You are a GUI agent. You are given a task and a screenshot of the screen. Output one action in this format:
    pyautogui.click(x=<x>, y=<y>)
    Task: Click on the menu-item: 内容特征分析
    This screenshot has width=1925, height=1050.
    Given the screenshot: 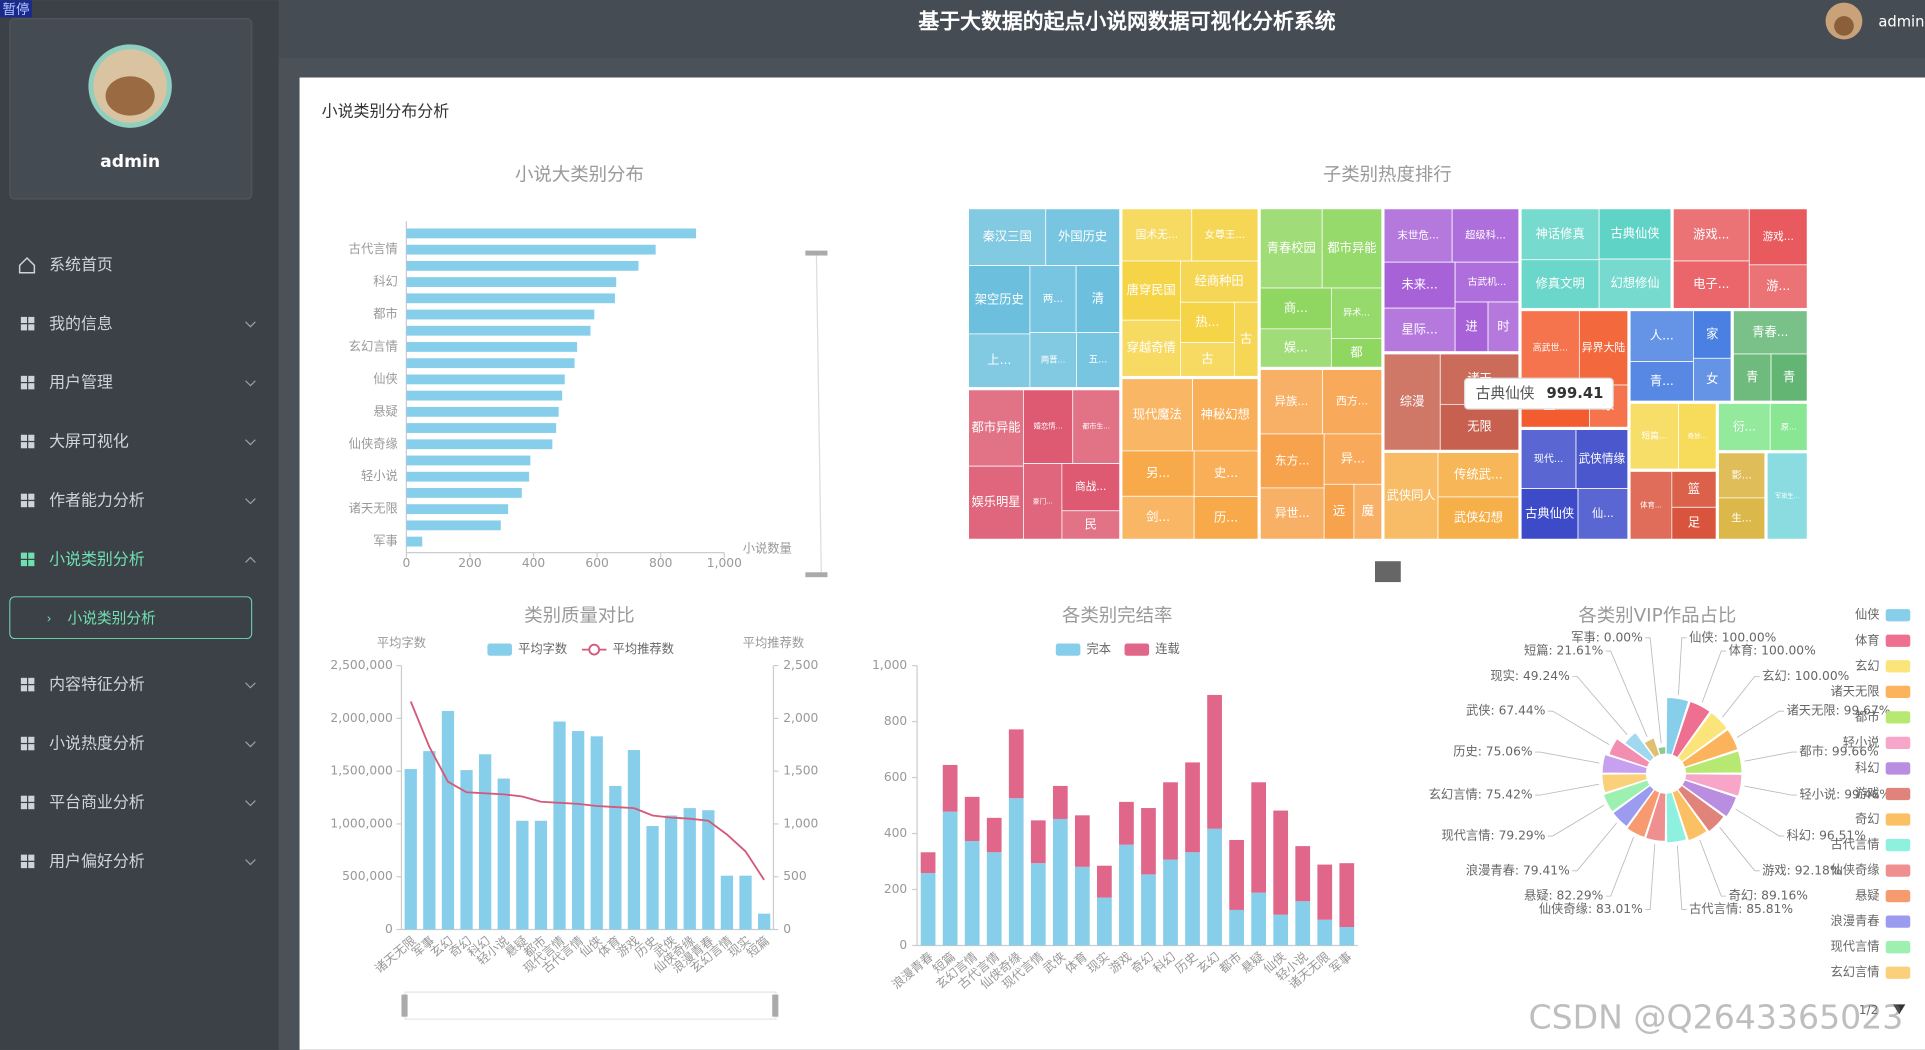 What is the action you would take?
    pyautogui.click(x=97, y=684)
    